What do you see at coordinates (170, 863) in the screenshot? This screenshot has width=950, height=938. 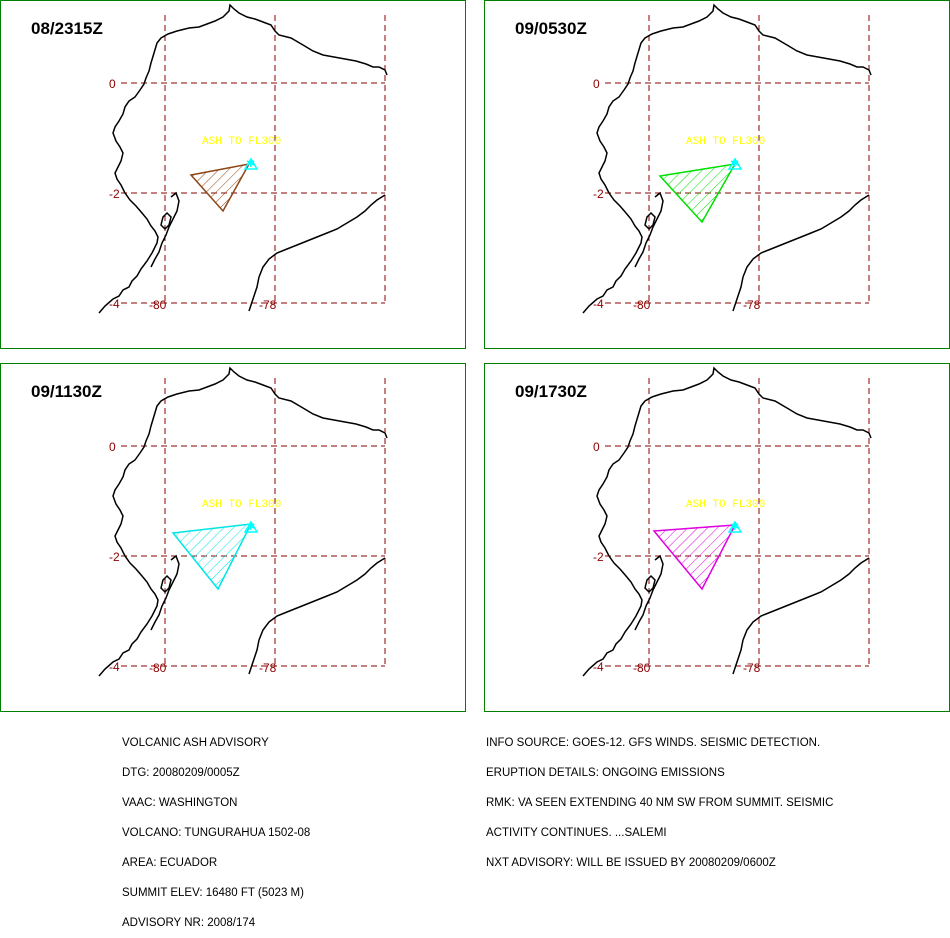 I see `advisory-area: AREA: ECUADOR` at bounding box center [170, 863].